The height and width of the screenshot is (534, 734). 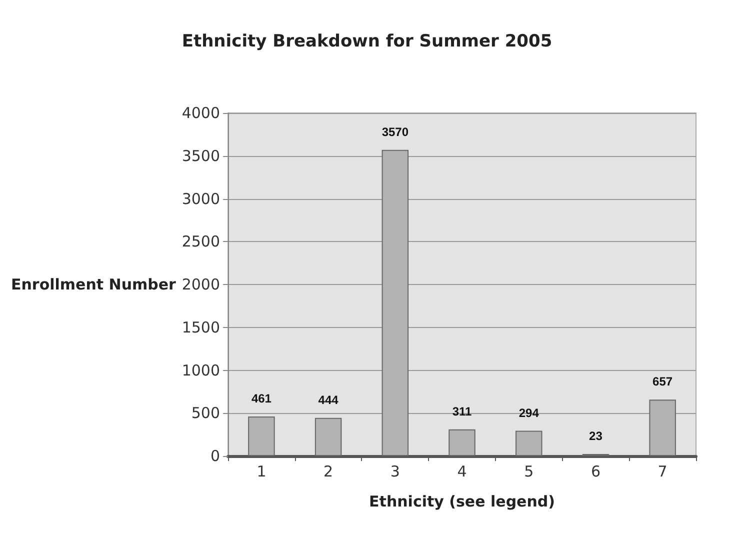 What do you see at coordinates (462, 501) in the screenshot?
I see `x-axis-title: Ethnicity (see legend)` at bounding box center [462, 501].